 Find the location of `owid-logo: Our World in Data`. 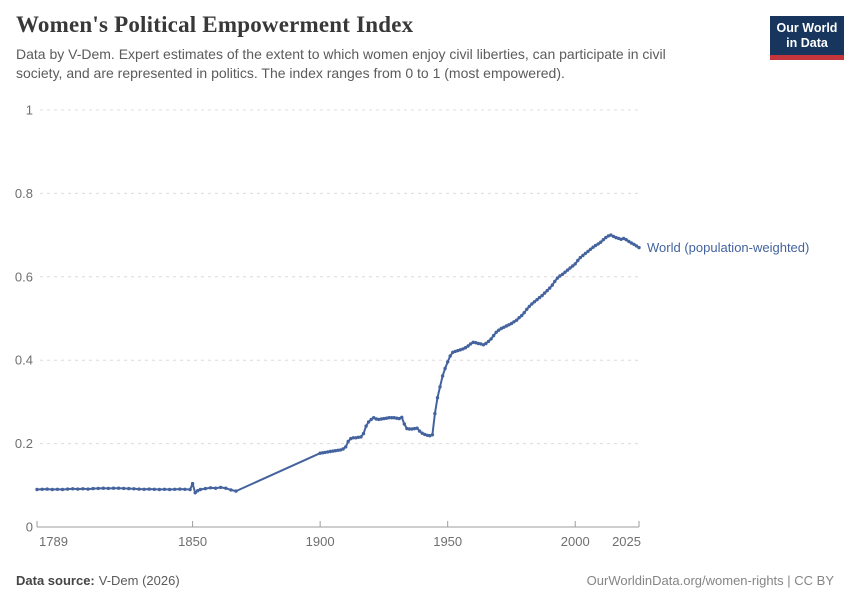

owid-logo: Our World in Data is located at coordinates (807, 38).